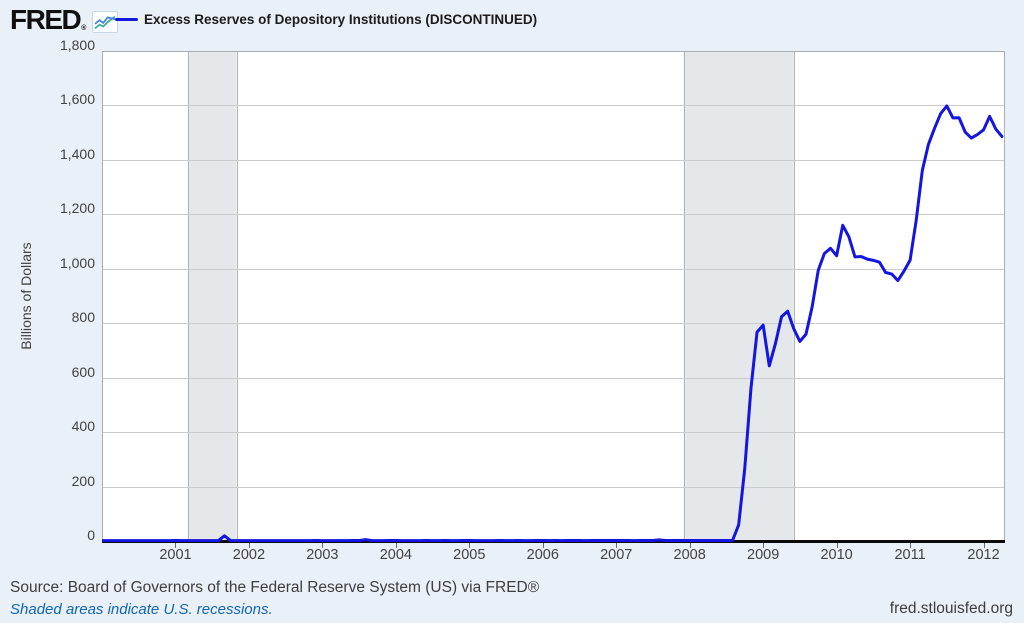 This screenshot has height=623, width=1024. I want to click on x-tick-label: 2009, so click(763, 555).